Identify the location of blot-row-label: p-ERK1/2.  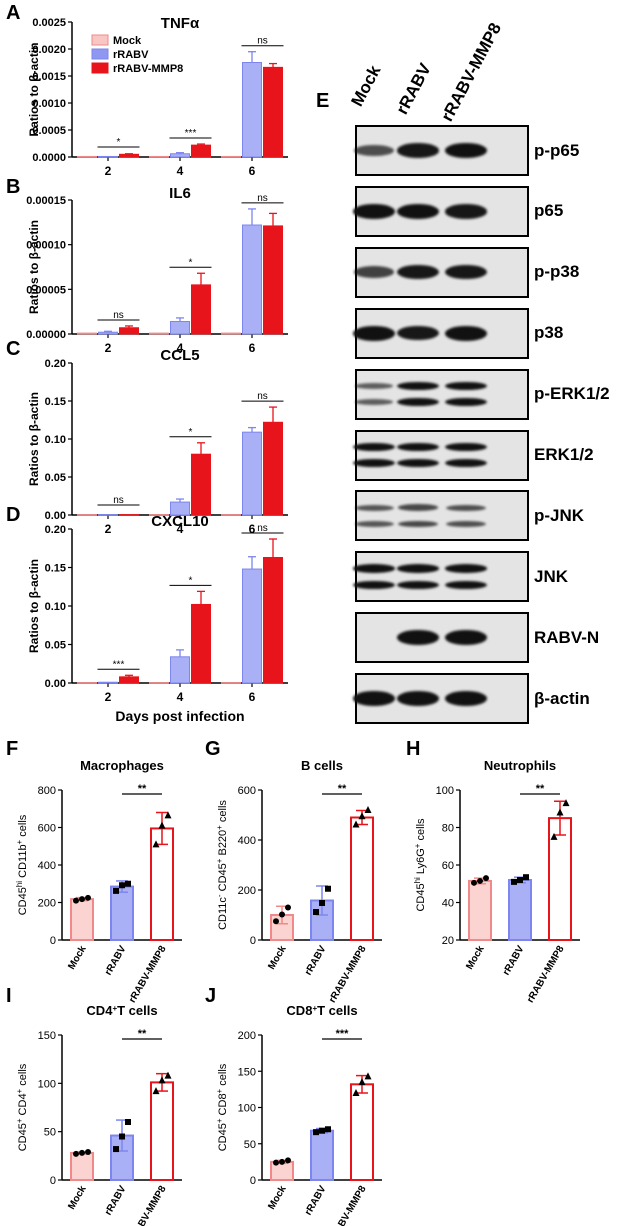
(572, 394).